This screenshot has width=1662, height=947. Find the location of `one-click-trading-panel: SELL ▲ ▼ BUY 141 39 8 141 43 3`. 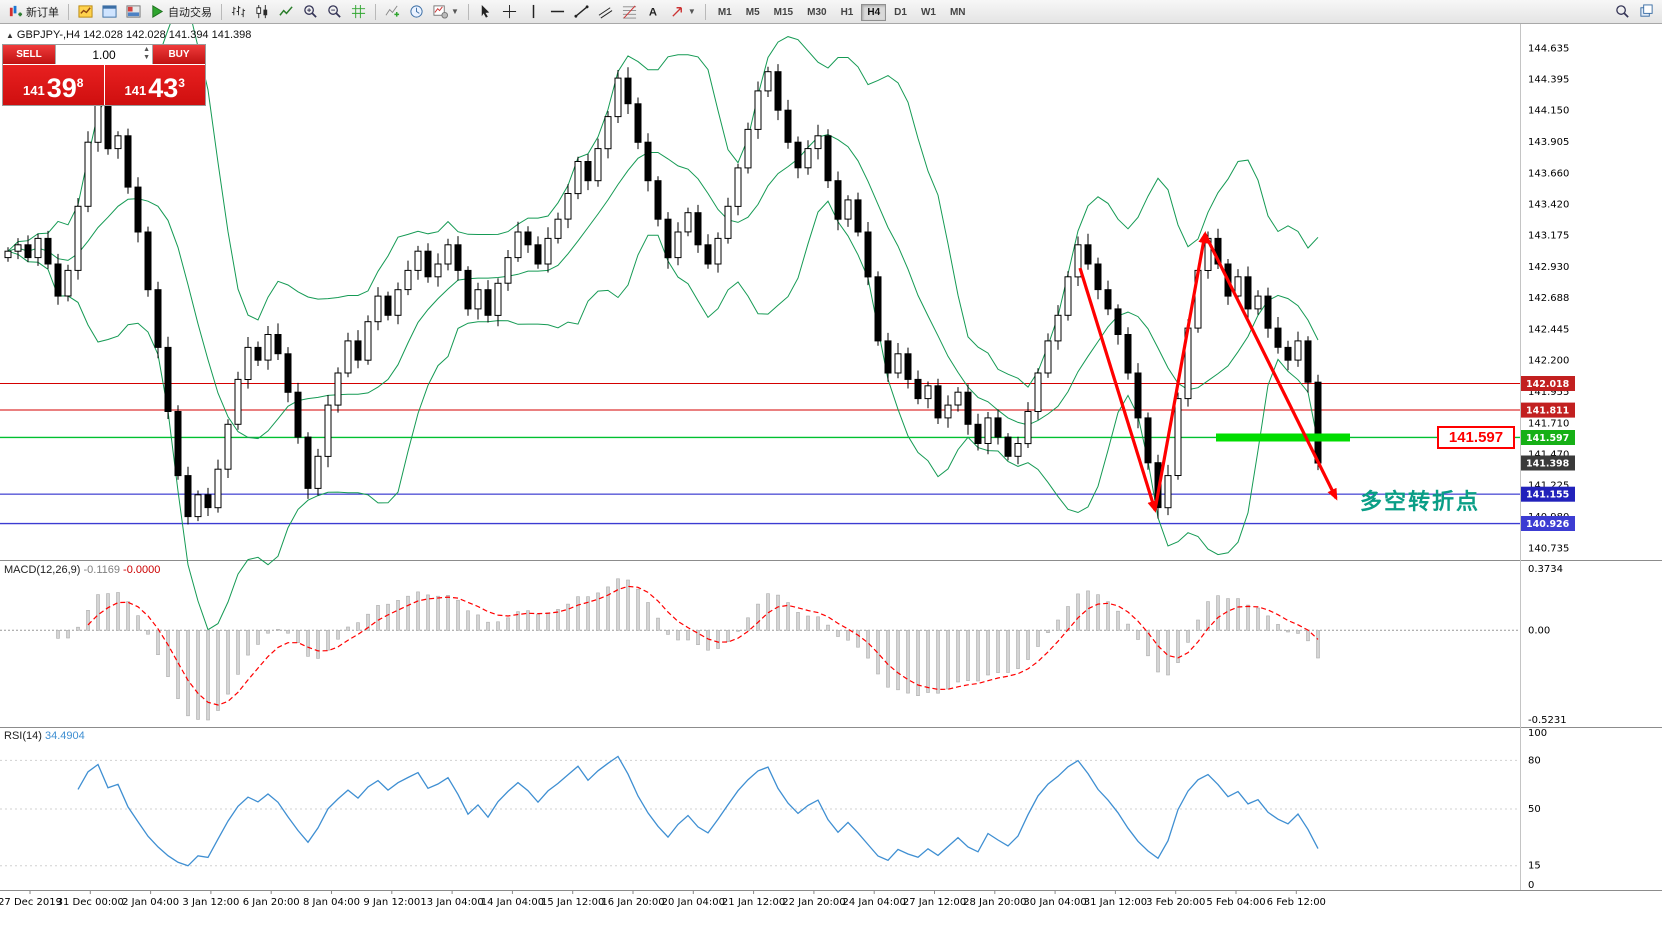

one-click-trading-panel: SELL ▲ ▼ BUY 141 39 8 141 43 3 is located at coordinates (104, 75).